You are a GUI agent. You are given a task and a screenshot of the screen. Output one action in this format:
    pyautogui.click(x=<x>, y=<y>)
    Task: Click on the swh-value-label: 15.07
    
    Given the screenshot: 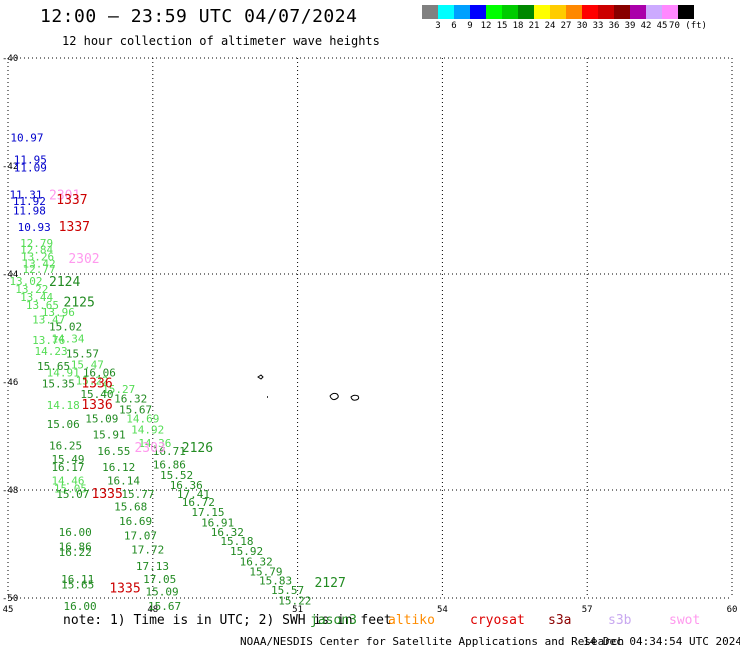 What is the action you would take?
    pyautogui.click(x=72, y=494)
    